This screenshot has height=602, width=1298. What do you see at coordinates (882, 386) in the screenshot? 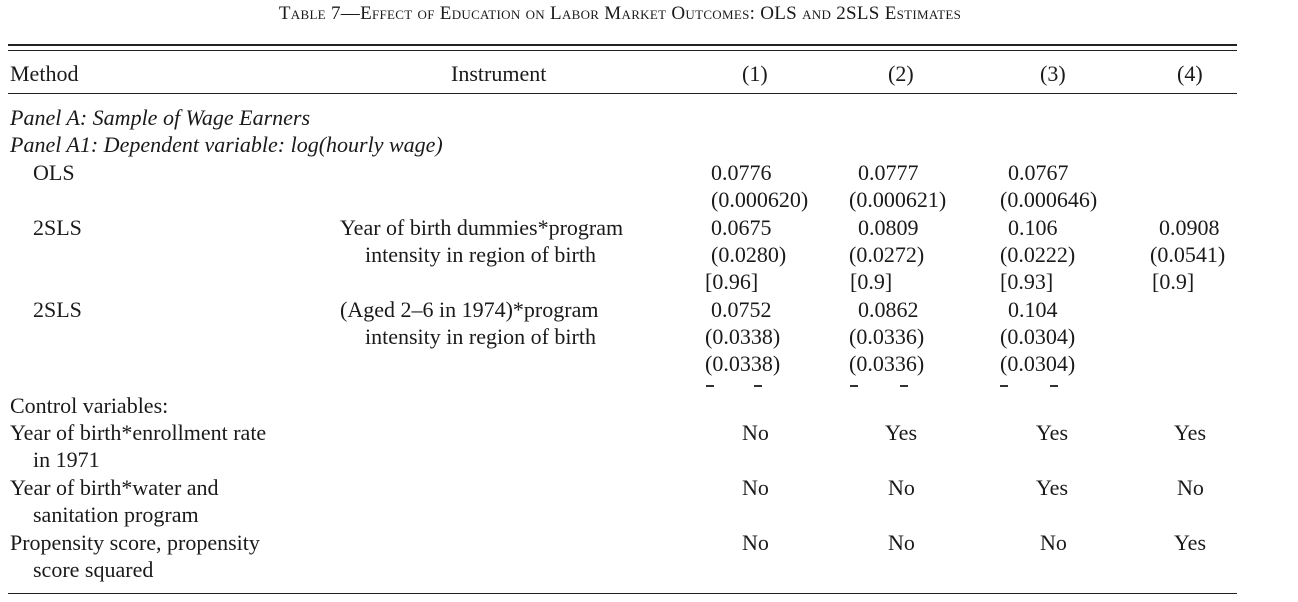
I see `clipped-line-fragment` at bounding box center [882, 386].